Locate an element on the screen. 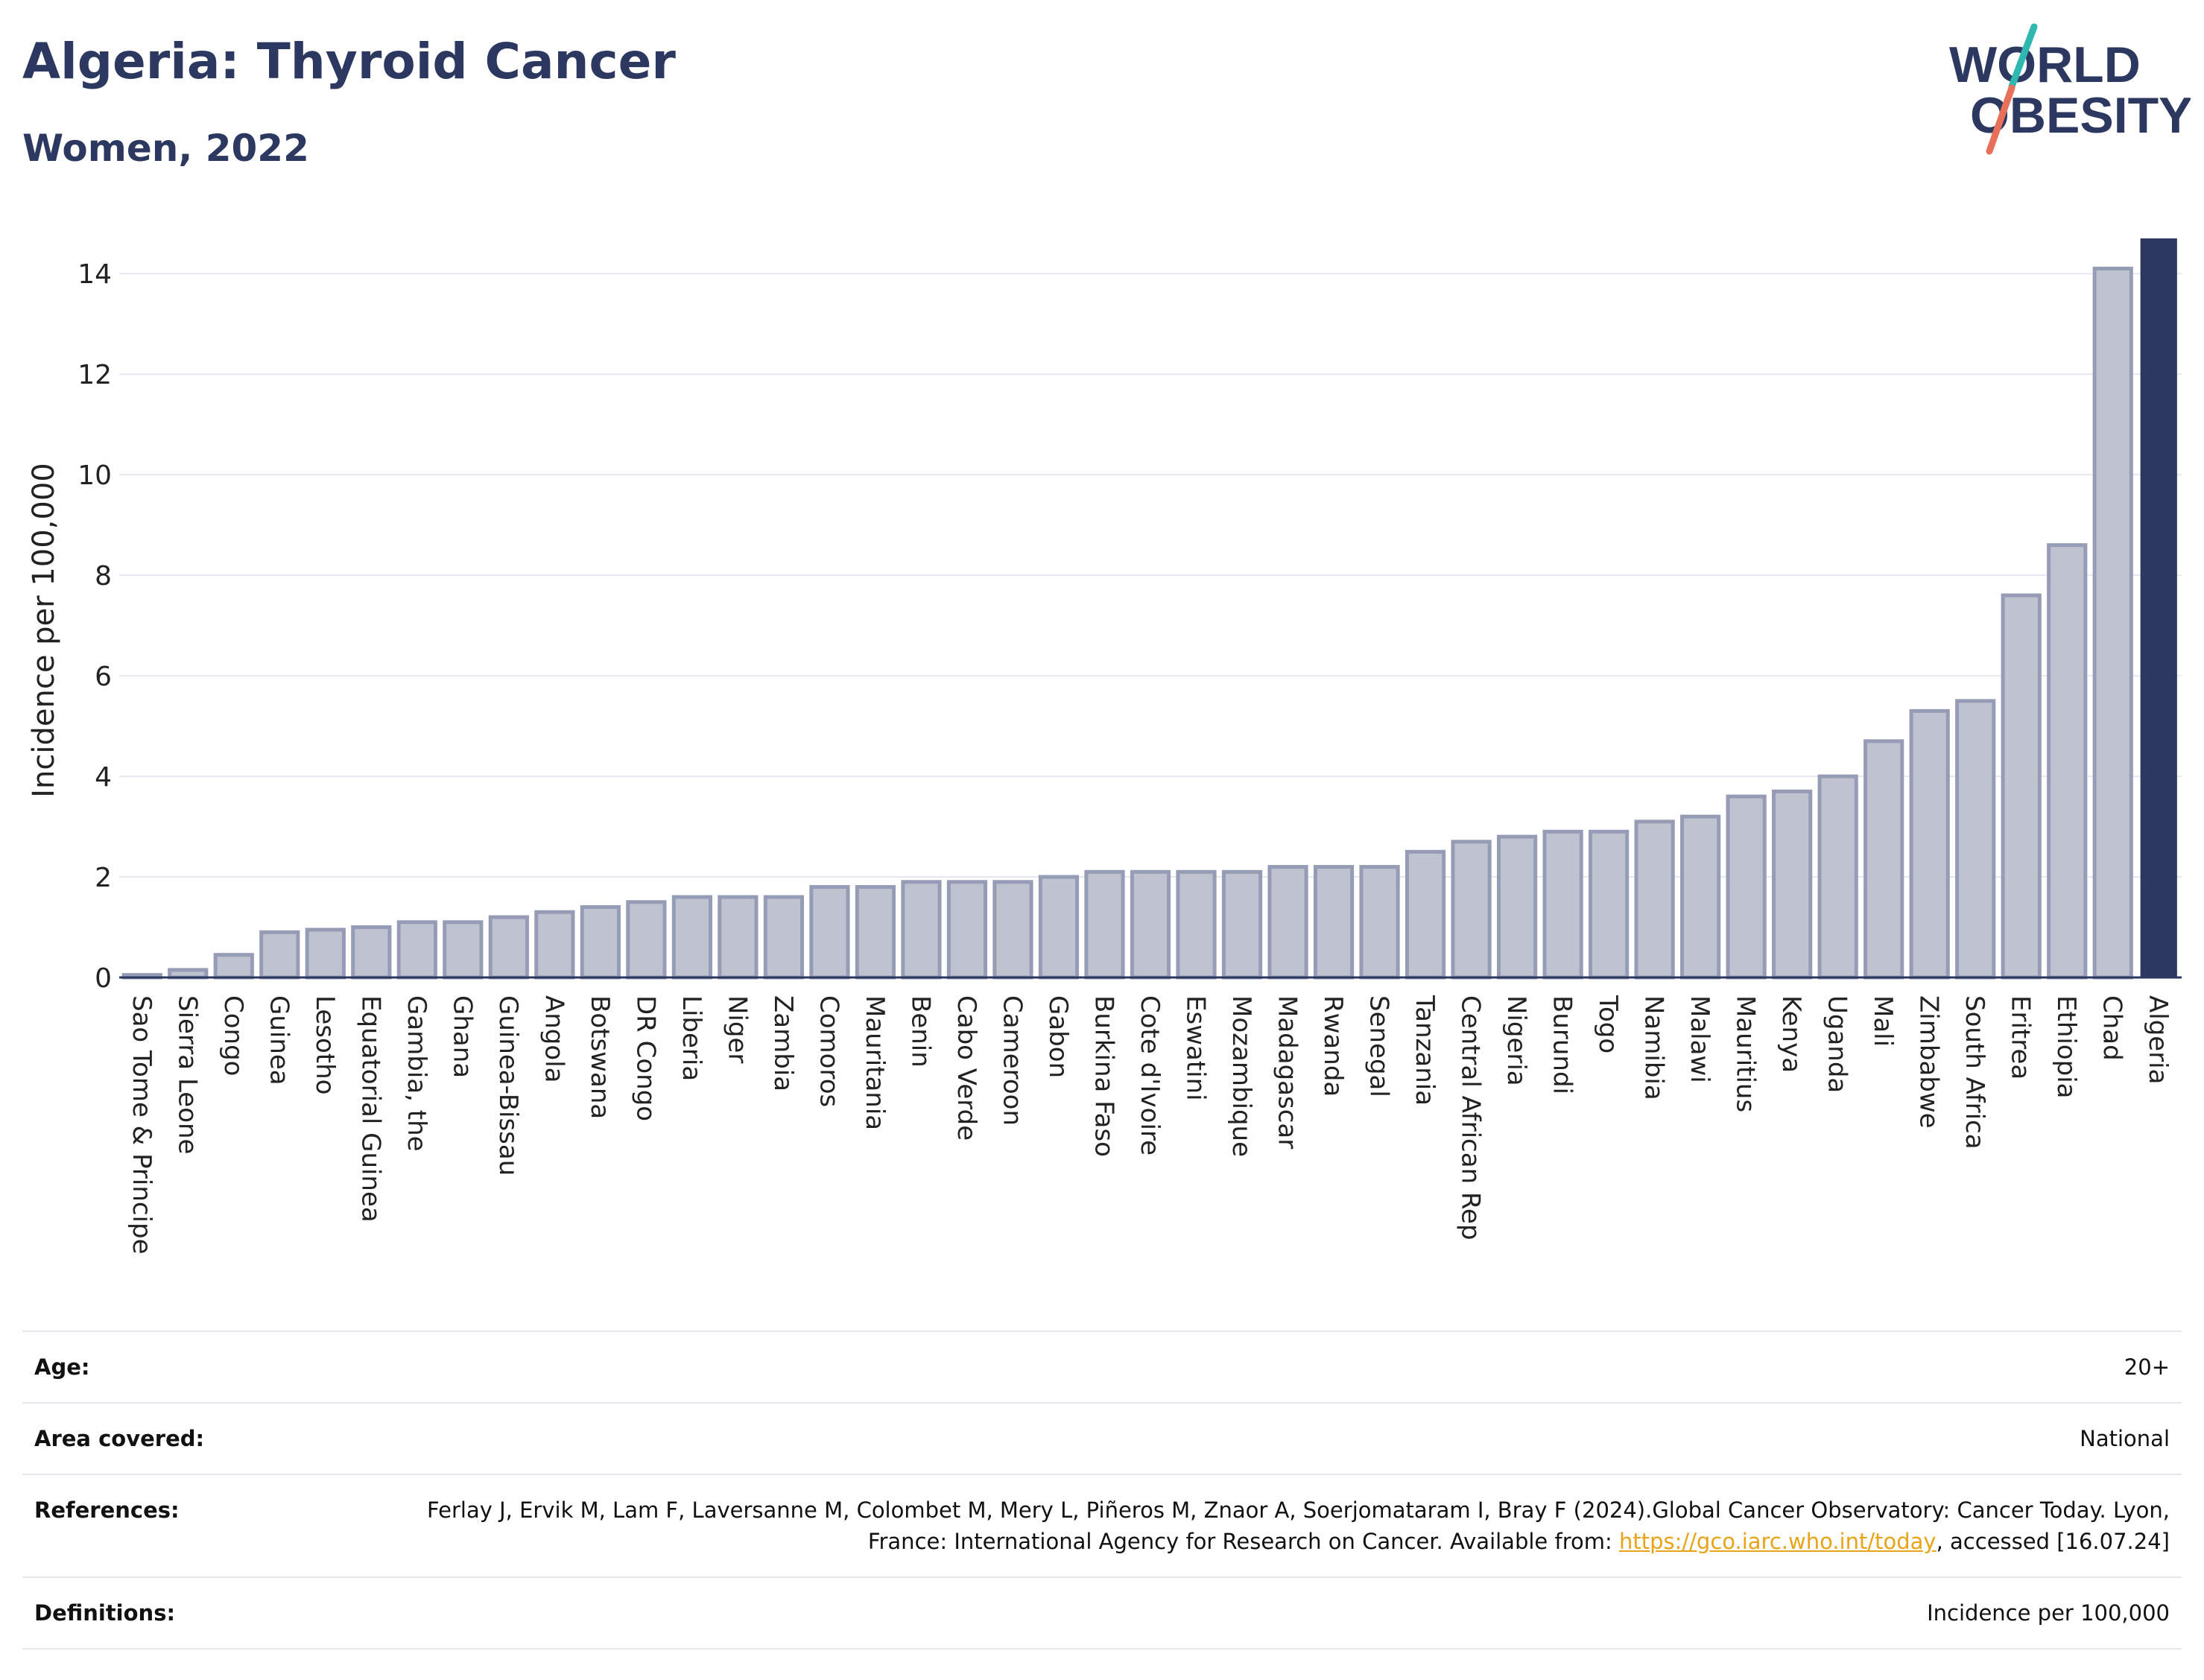 This screenshot has height=1680, width=2204. x-tick-label: Rwanda is located at coordinates (1333, 1046).